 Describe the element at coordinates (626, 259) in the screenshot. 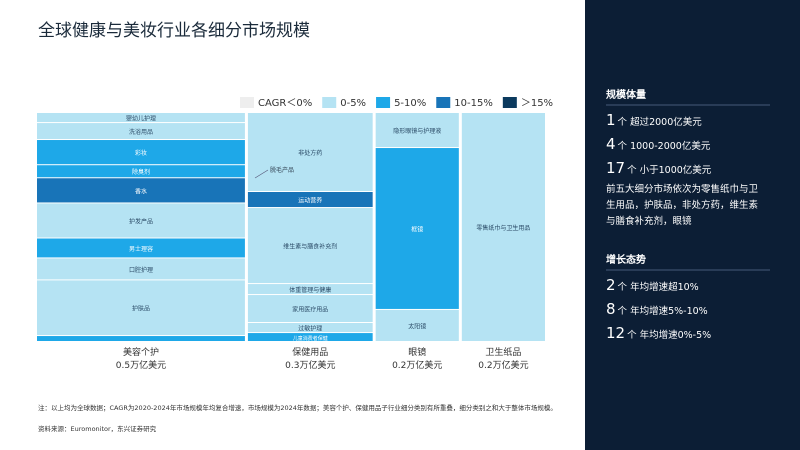

I see `panel-heading: 增长态势` at that location.